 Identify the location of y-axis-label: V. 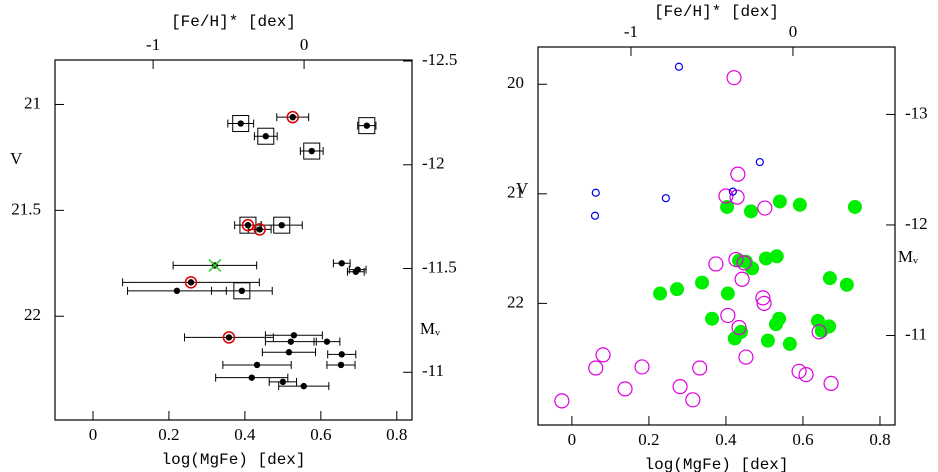
(522, 188).